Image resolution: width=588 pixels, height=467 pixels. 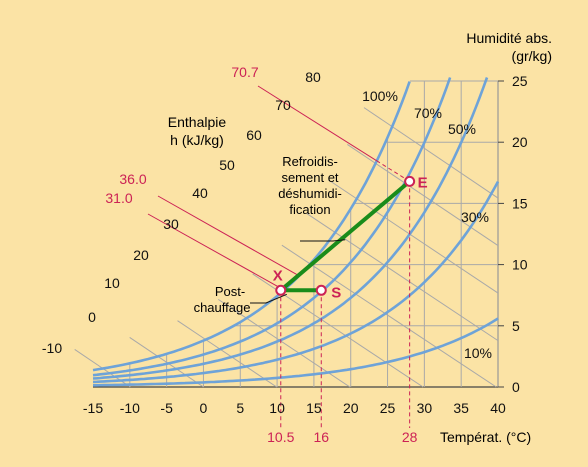 What do you see at coordinates (197, 140) in the screenshot?
I see `enthalpy-label-line2: h (kJ/kg)` at bounding box center [197, 140].